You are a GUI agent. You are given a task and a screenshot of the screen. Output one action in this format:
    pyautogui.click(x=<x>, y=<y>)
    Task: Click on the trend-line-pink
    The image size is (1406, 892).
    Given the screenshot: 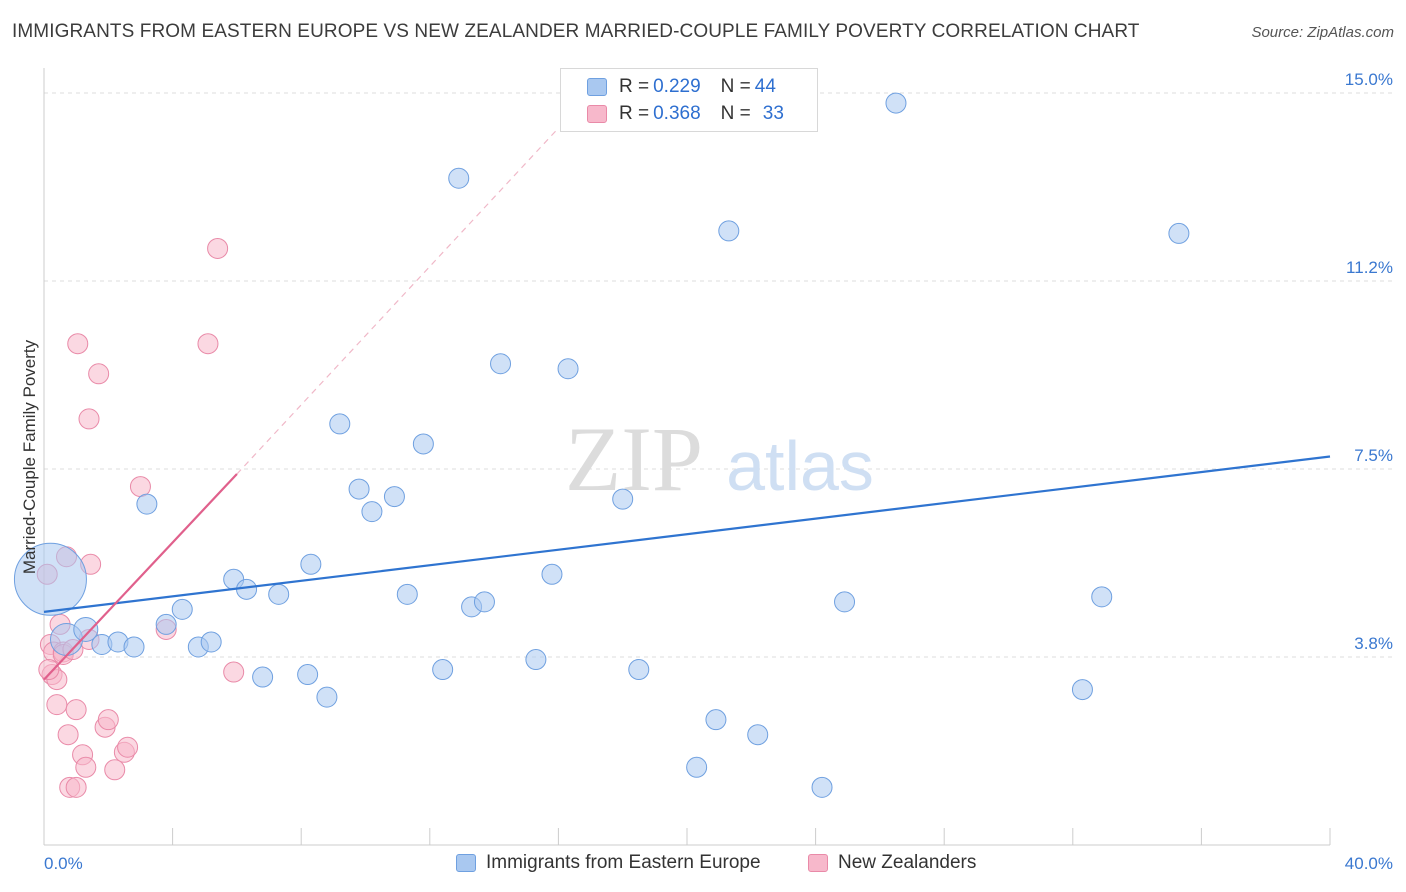 What is the action you would take?
    pyautogui.click(x=140, y=577)
    